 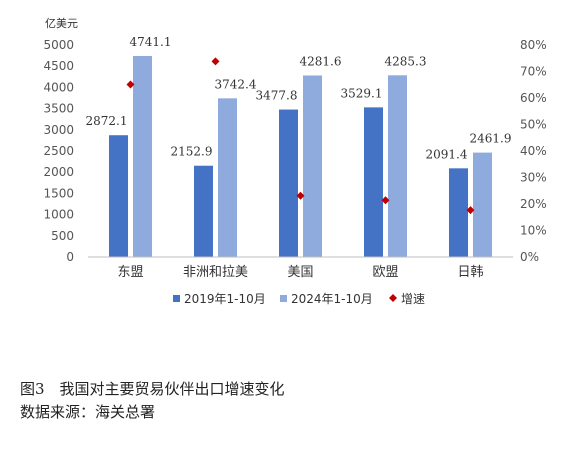 What do you see at coordinates (130, 272) in the screenshot?
I see `category-label: 东盟` at bounding box center [130, 272].